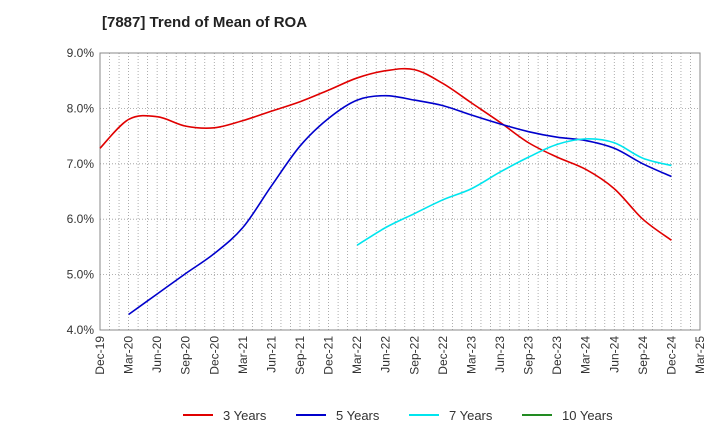  I want to click on x-tick-label: Jun-22, so click(386, 354).